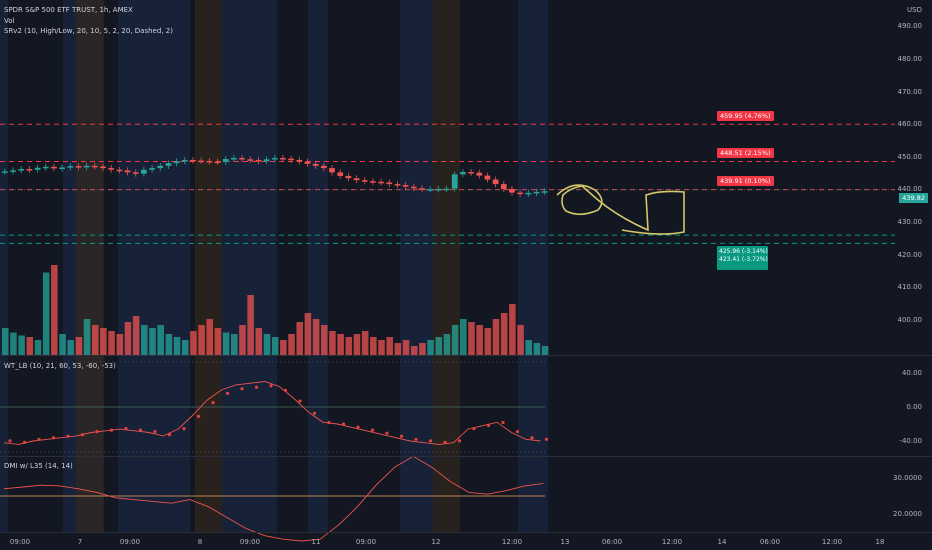 The image size is (932, 550). Describe the element at coordinates (745, 153) in the screenshot. I see `resistance-tag-2: 448.51 (2.15%)` at that location.